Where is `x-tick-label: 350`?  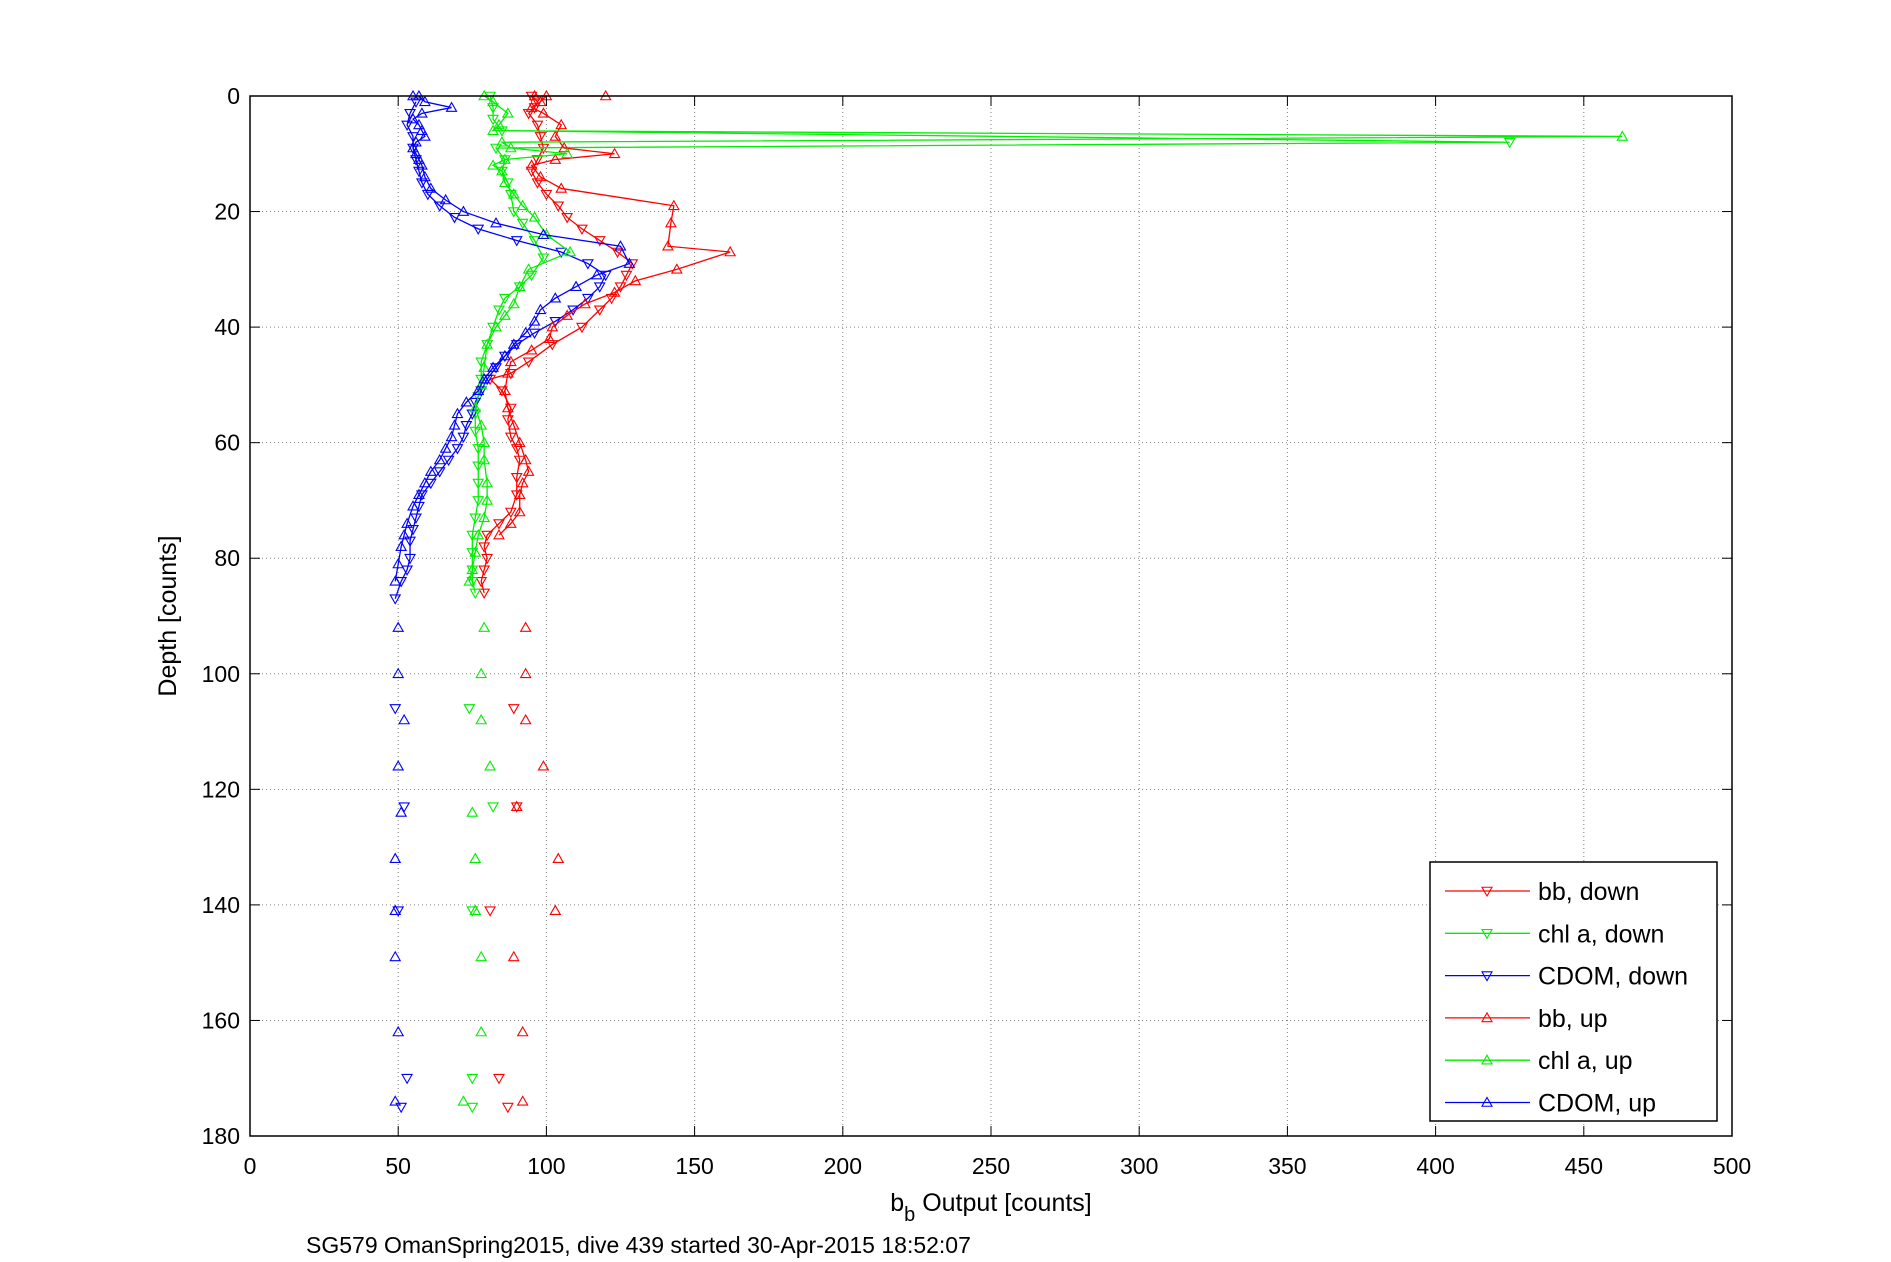 x-tick-label: 350 is located at coordinates (1287, 1166).